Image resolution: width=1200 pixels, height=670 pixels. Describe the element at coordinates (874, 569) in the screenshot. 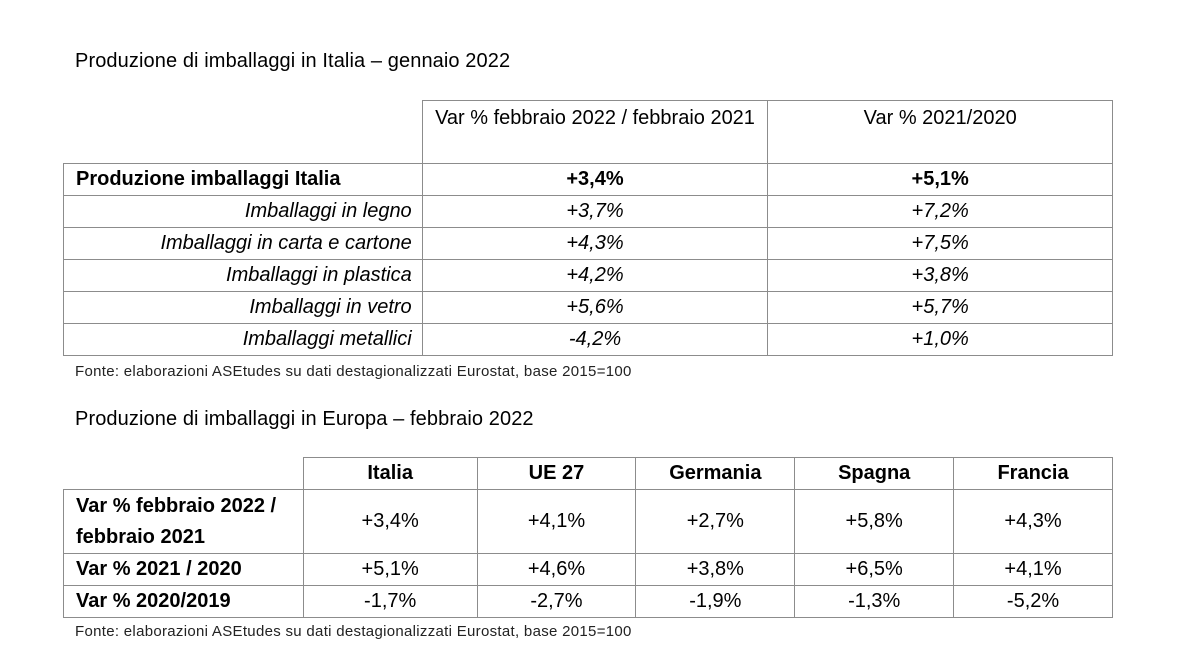

I see `cell-value: +6,5%` at that location.